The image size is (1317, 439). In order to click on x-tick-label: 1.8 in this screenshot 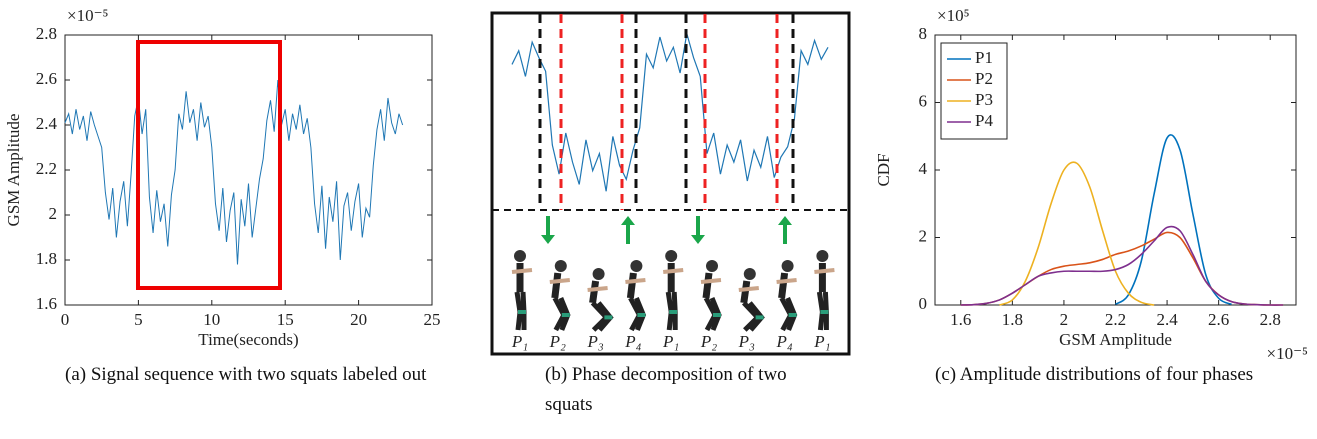, I will do `click(1012, 319)`.